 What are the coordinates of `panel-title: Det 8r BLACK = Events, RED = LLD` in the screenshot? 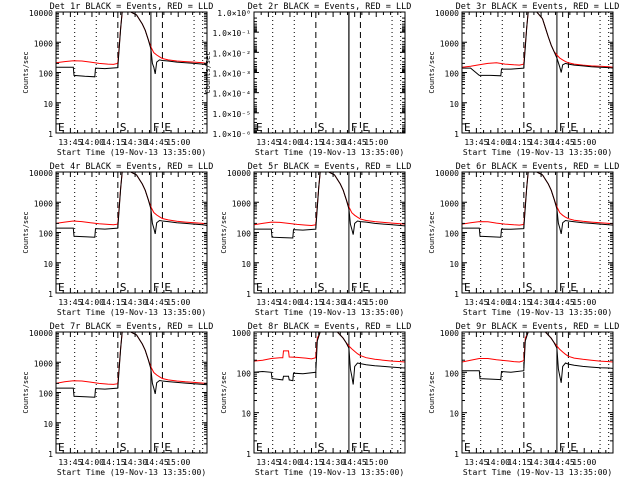 It's located at (330, 327).